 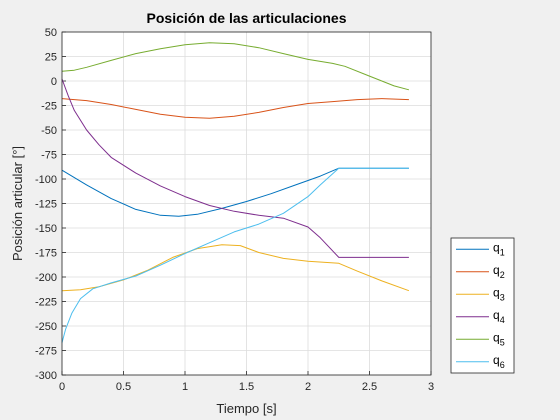 I want to click on y-tick-label: -150, so click(x=46, y=229).